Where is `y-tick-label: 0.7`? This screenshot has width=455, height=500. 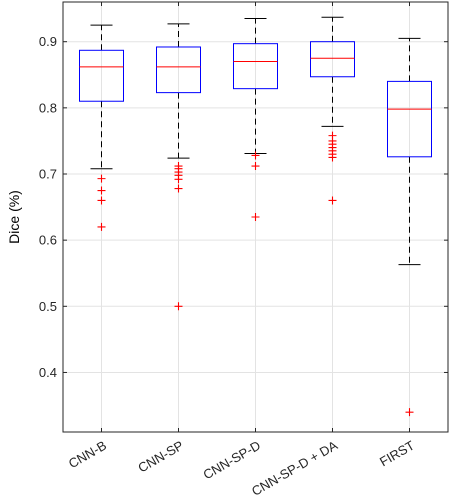 y-tick-label: 0.7 is located at coordinates (48, 174).